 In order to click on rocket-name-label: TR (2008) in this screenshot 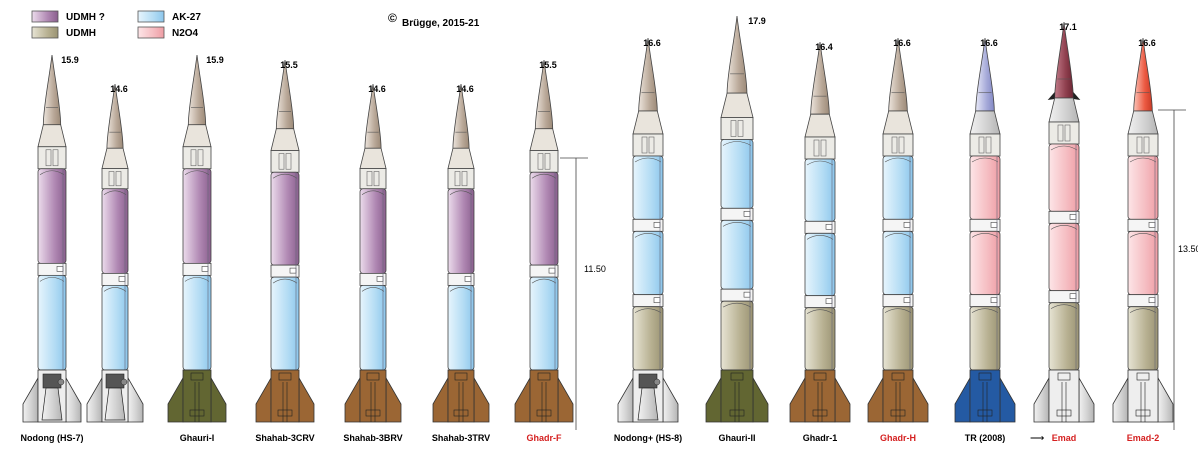, I will do `click(985, 438)`.